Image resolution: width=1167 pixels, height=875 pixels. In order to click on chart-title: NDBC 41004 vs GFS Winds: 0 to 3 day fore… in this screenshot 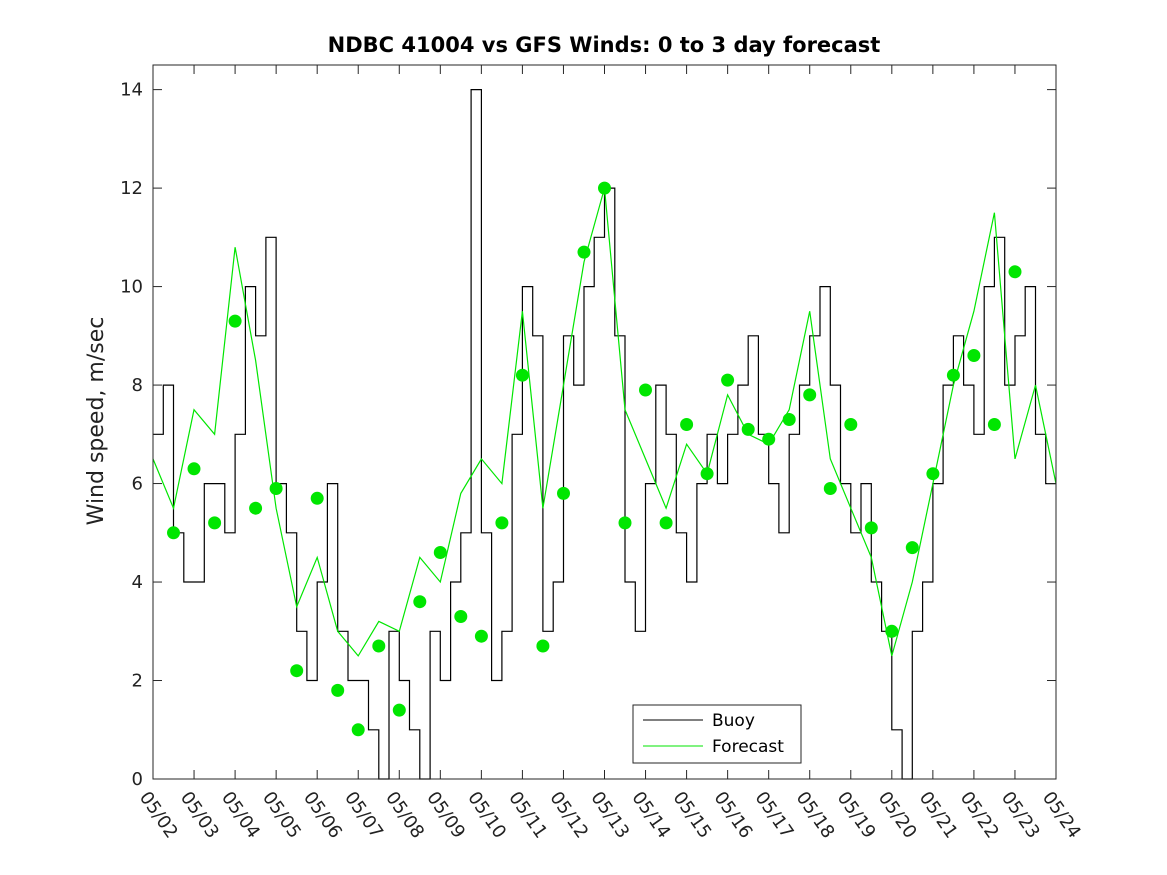, I will do `click(604, 45)`.